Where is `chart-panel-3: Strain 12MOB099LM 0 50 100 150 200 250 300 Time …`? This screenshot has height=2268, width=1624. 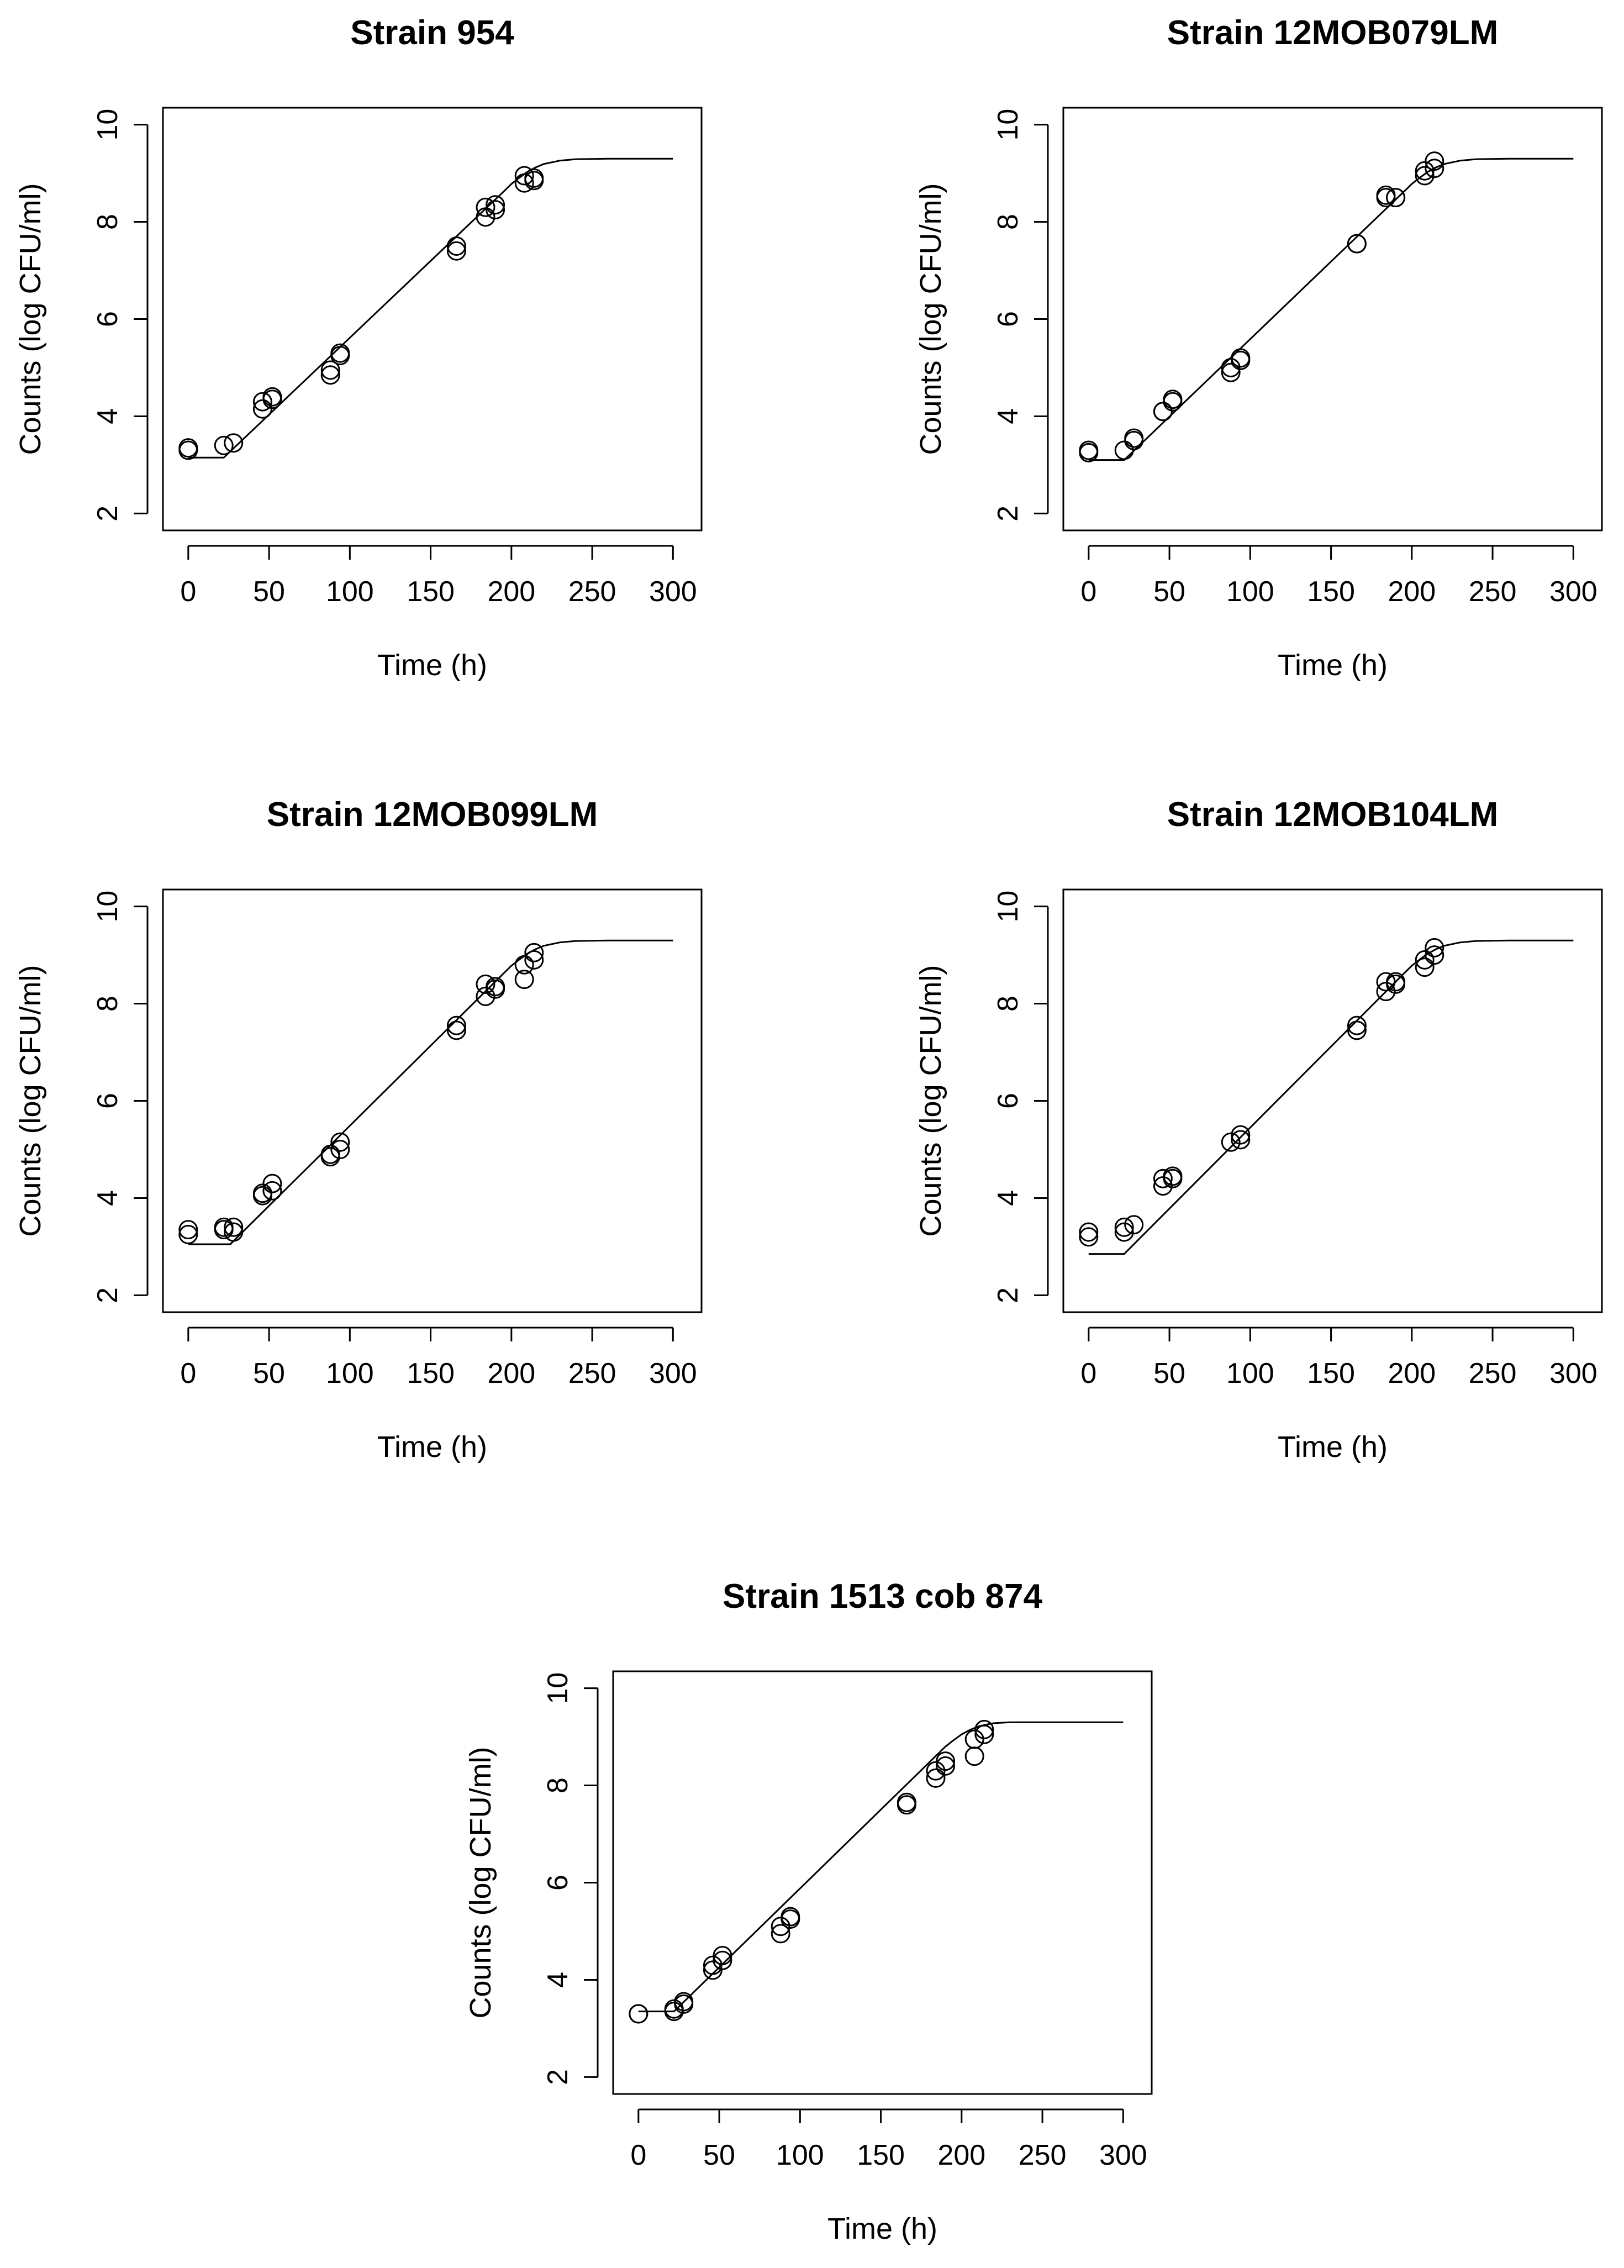 chart-panel-3: Strain 12MOB099LM 0 50 100 150 200 250 300 Time … is located at coordinates (358, 1130).